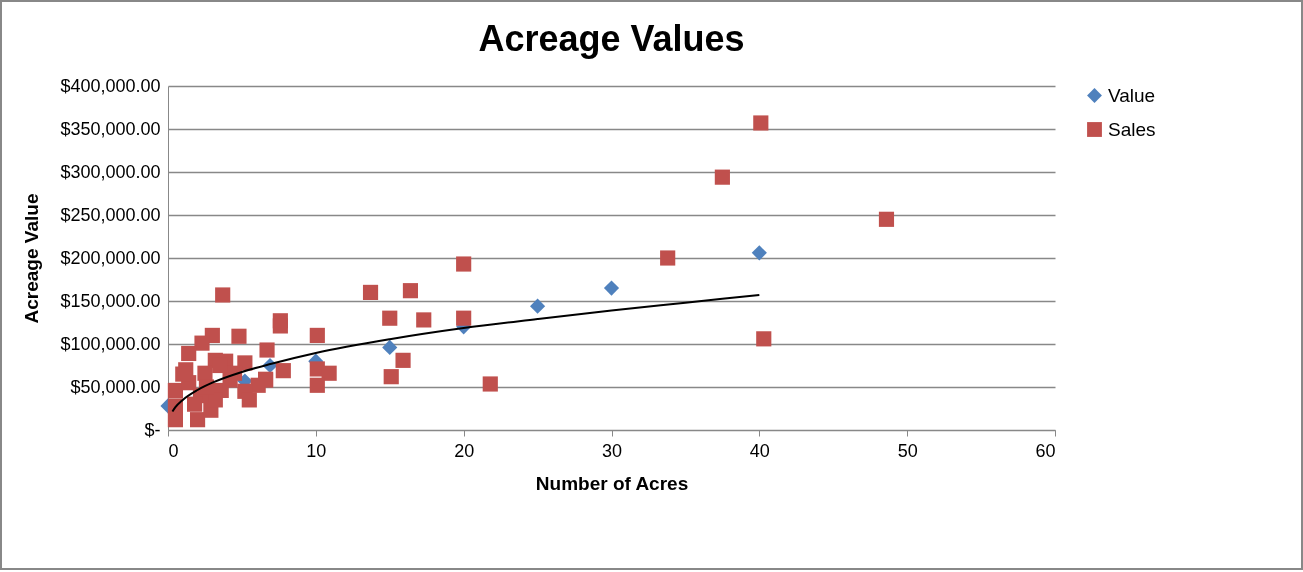  What do you see at coordinates (110, 257) in the screenshot?
I see `y-tick-label: $200,000.00` at bounding box center [110, 257].